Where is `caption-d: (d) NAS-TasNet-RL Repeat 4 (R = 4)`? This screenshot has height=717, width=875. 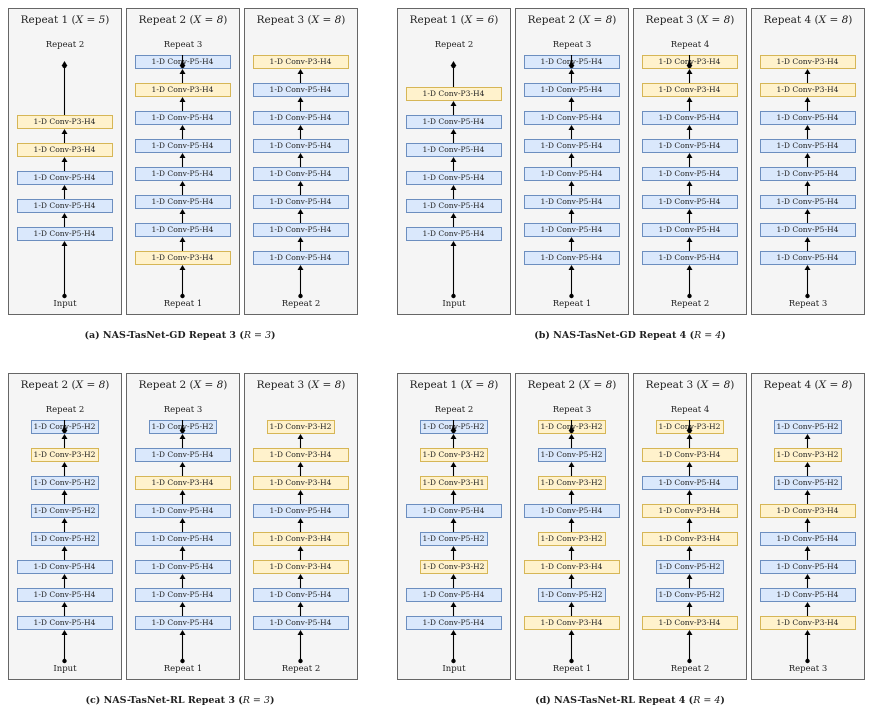 caption-d: (d) NAS-TasNet-RL Repeat 4 (R = 4) is located at coordinates (630, 700).